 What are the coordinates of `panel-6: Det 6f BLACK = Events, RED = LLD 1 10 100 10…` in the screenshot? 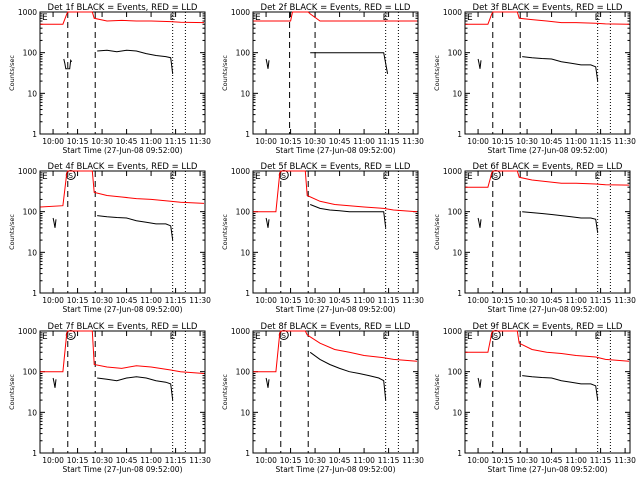 It's located at (534, 238).